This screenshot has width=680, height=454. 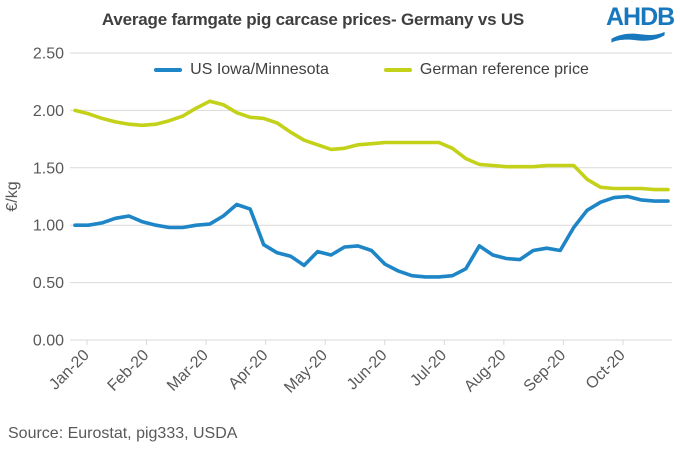 I want to click on ahdb-logo: AHDB, so click(x=640, y=23).